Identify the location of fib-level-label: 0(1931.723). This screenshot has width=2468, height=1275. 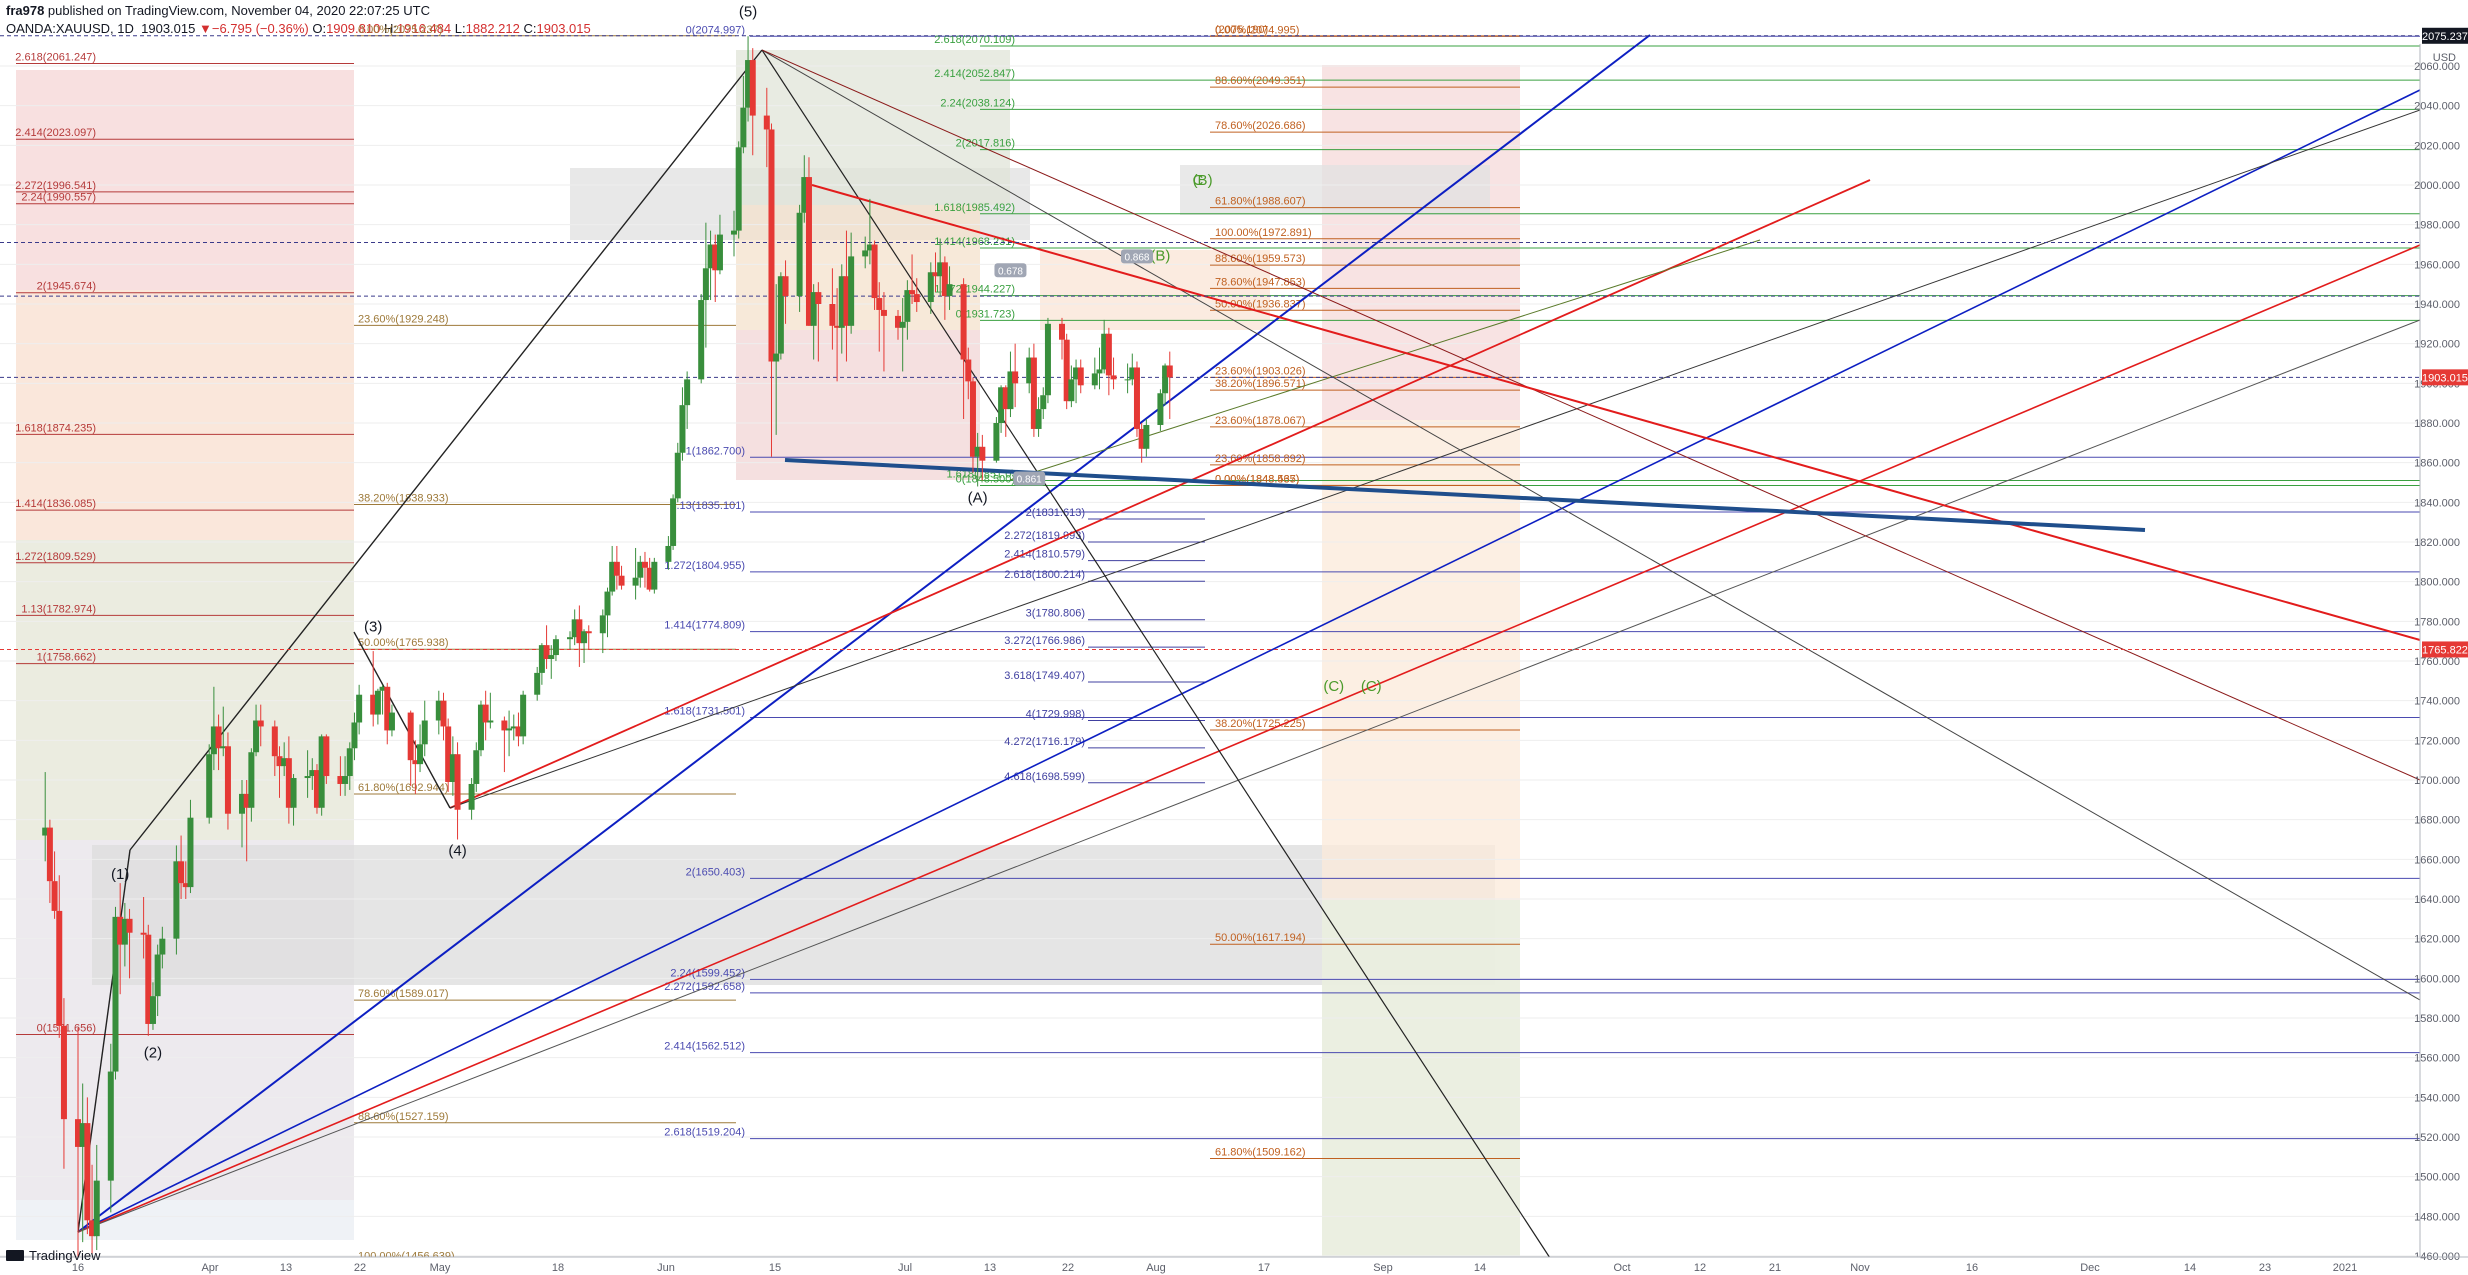
(985, 314).